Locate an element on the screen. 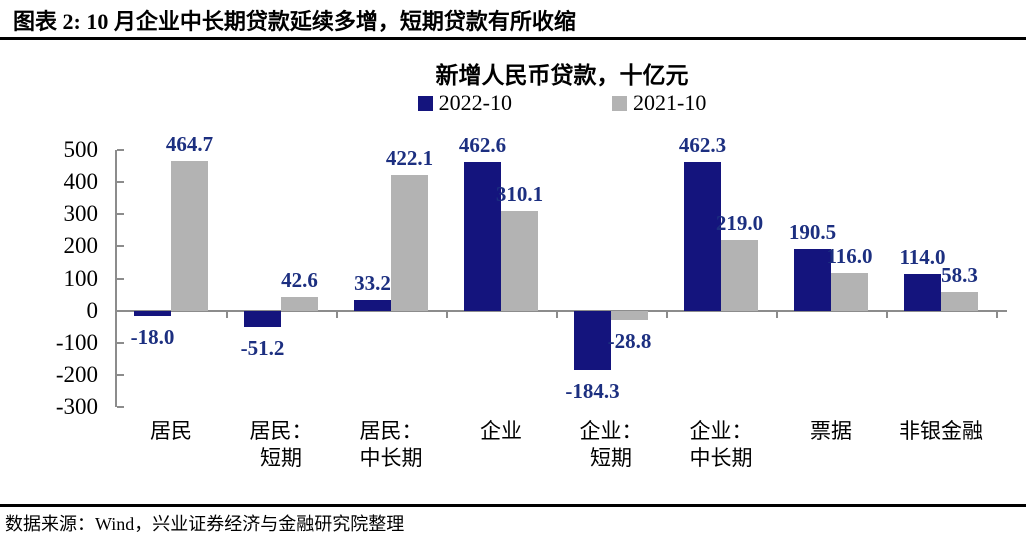 This screenshot has width=1026, height=536. x-category-label-3: 企业 is located at coordinates (501, 431).